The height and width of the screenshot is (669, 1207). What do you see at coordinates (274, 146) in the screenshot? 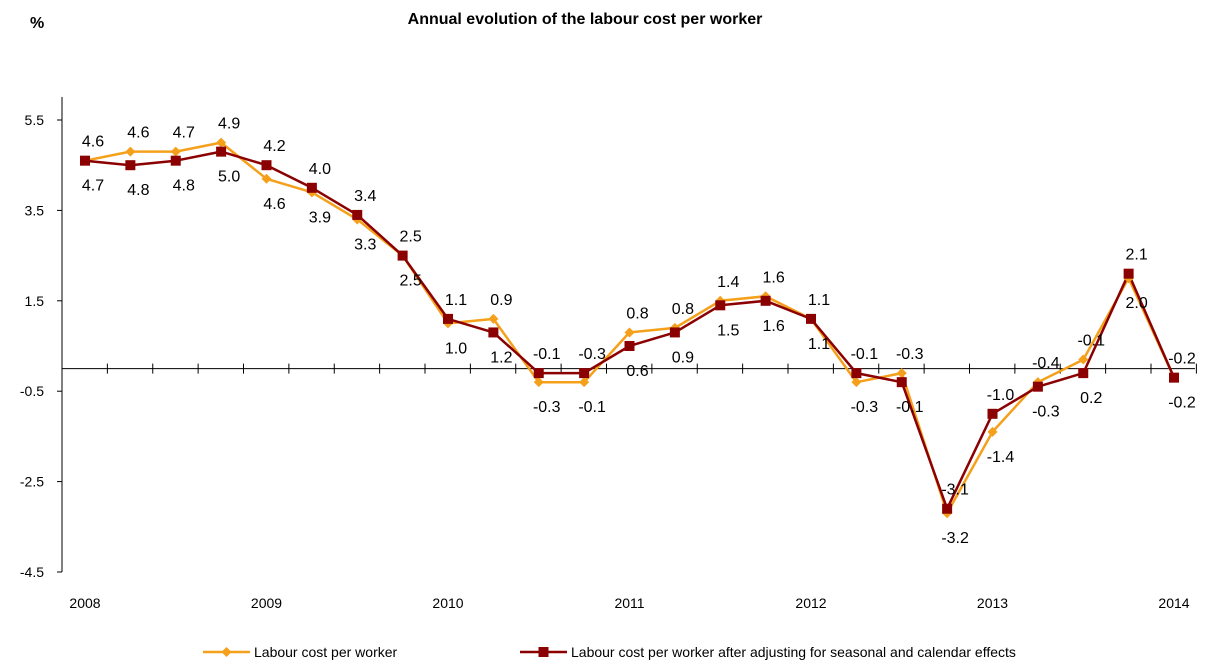
I see `data-label: 4.2` at bounding box center [274, 146].